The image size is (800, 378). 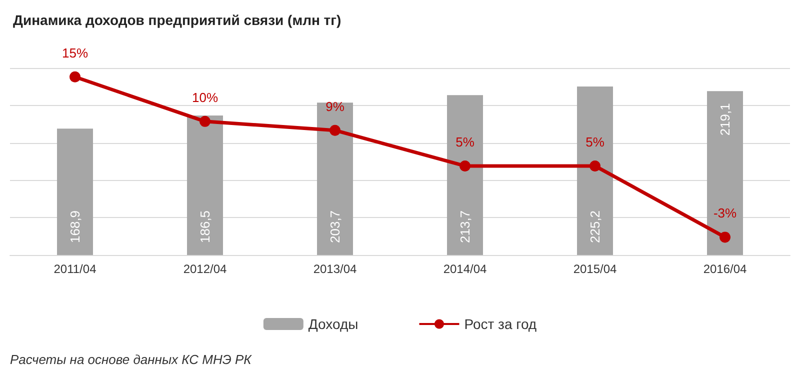 What do you see at coordinates (595, 226) in the screenshot?
I see `data-label: 225,2` at bounding box center [595, 226].